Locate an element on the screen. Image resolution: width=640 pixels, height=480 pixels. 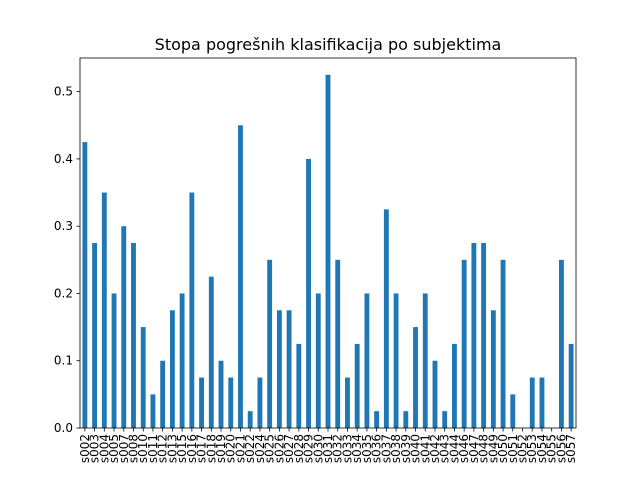
bar-s041 is located at coordinates (425, 360).